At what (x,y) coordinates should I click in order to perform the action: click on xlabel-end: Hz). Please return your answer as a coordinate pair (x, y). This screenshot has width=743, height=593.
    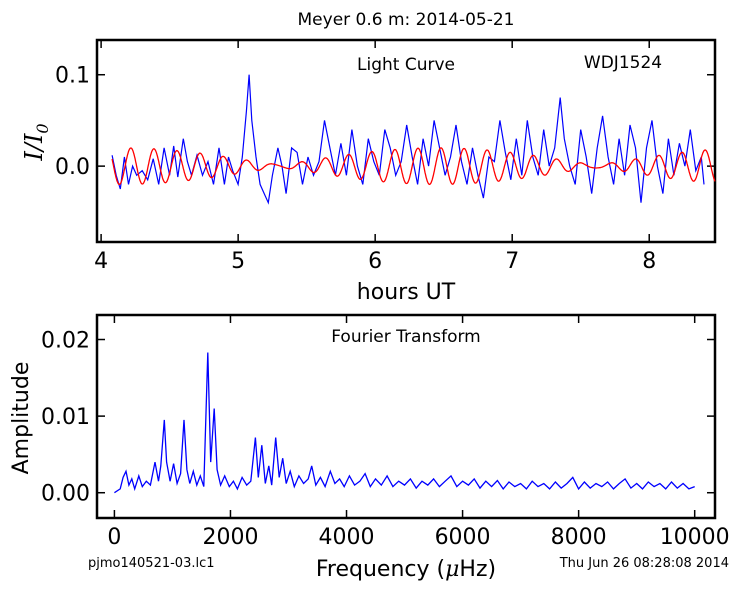
    Looking at the image, I should click on (477, 569).